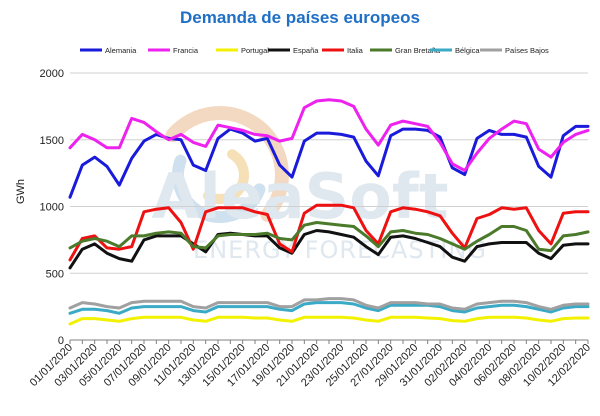 The width and height of the screenshot is (600, 416). I want to click on axes, so click(329, 341).